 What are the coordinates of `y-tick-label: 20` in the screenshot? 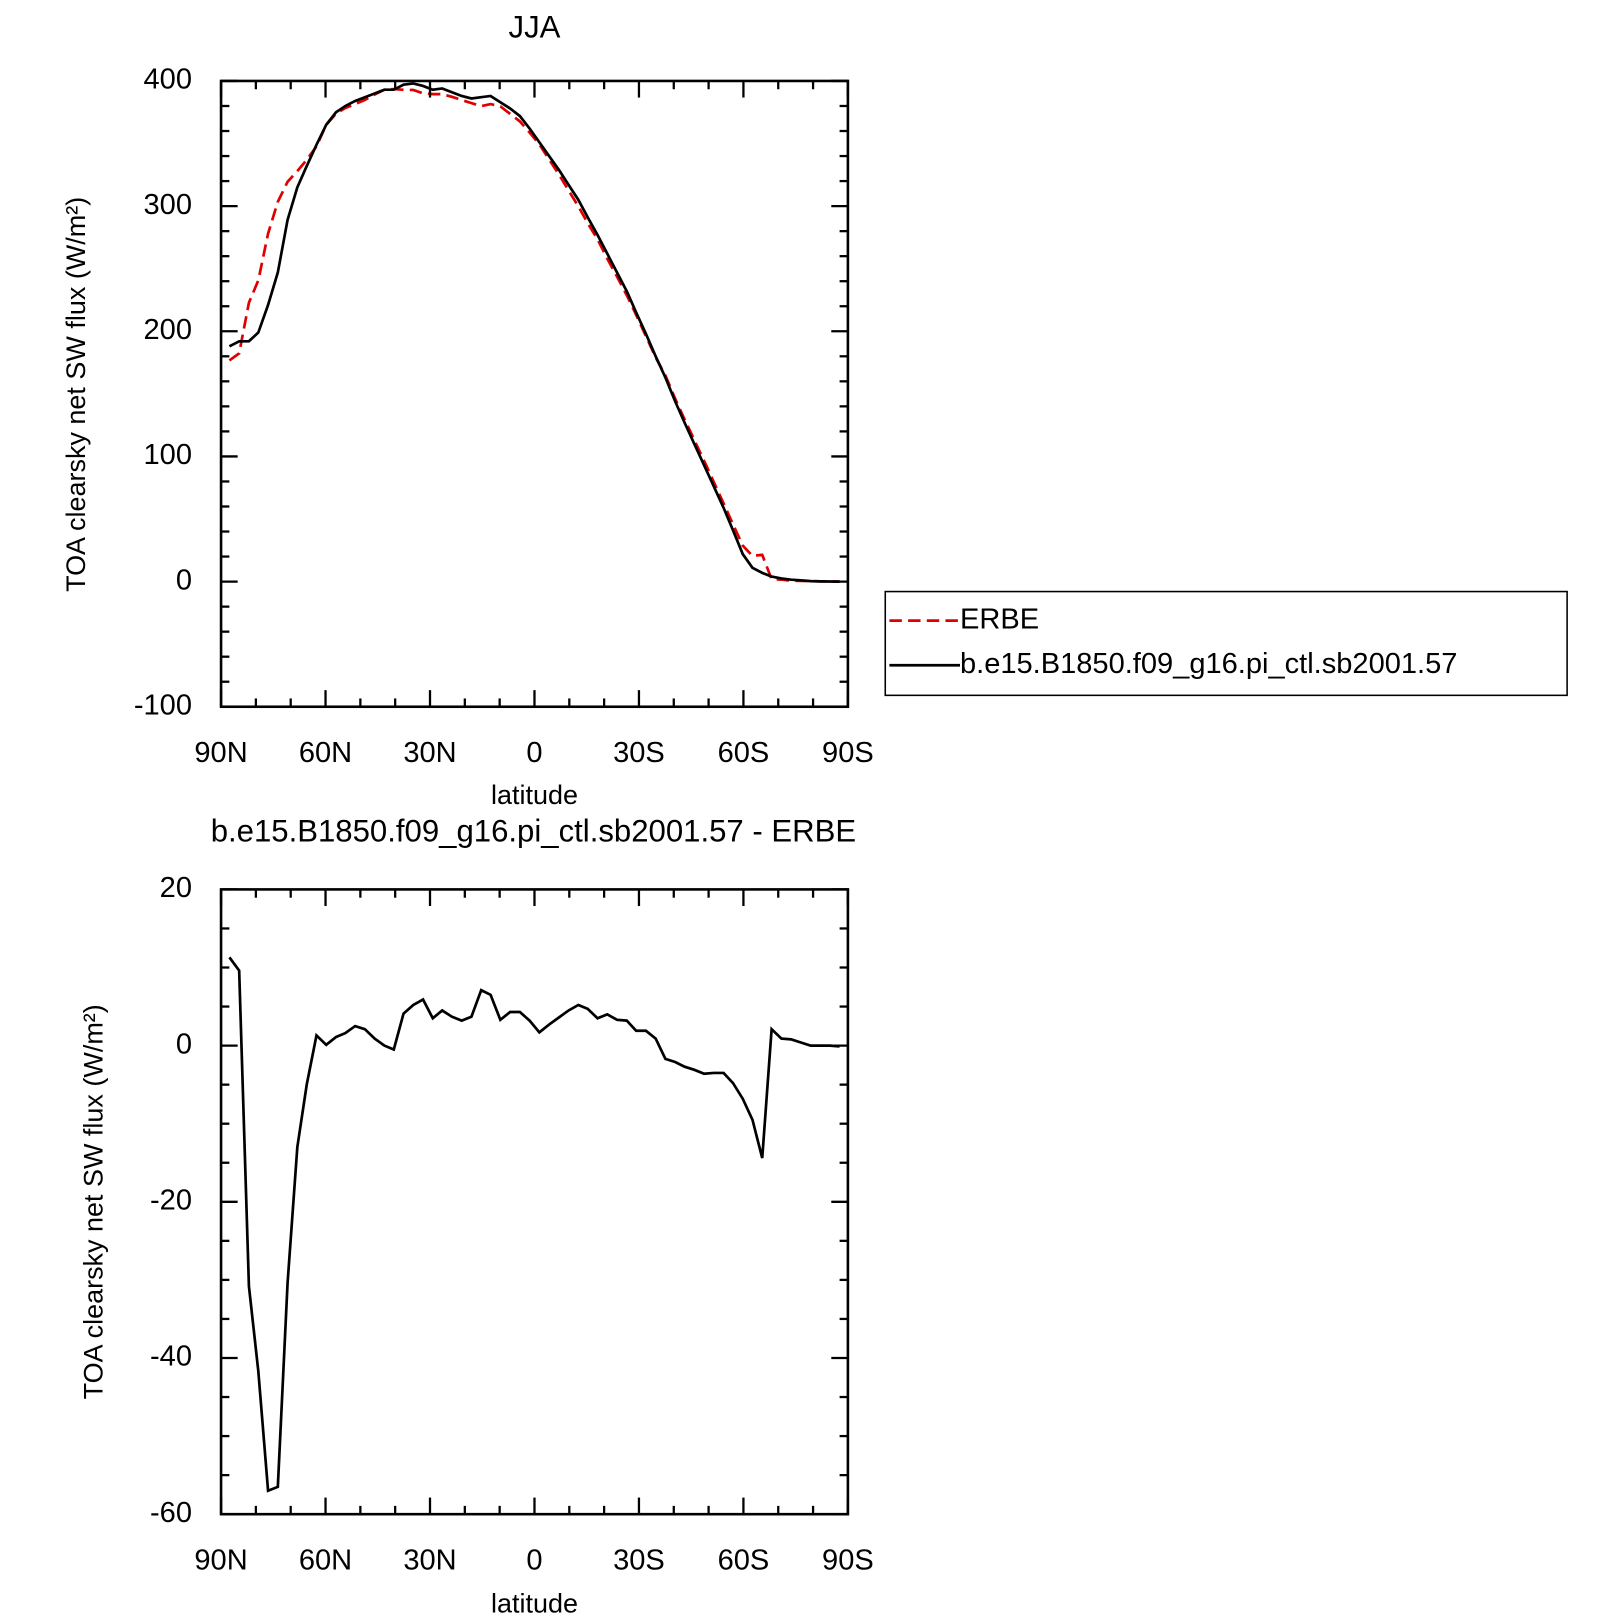 It's located at (176, 888).